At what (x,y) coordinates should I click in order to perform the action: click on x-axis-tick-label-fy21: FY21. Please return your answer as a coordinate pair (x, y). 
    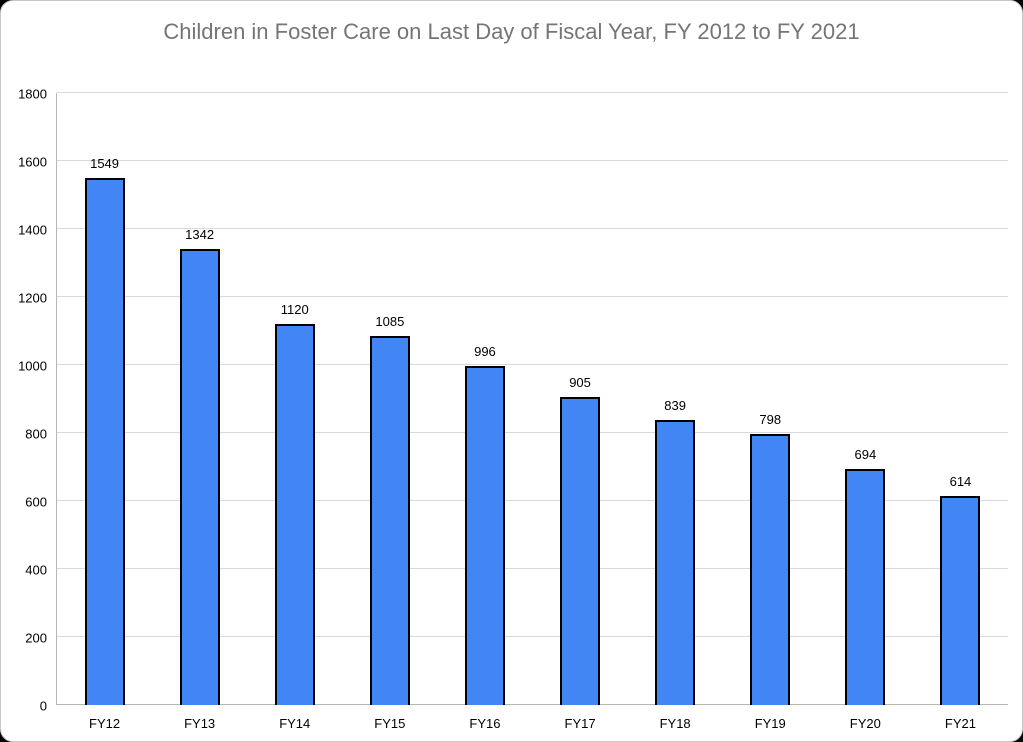
    Looking at the image, I should click on (960, 723).